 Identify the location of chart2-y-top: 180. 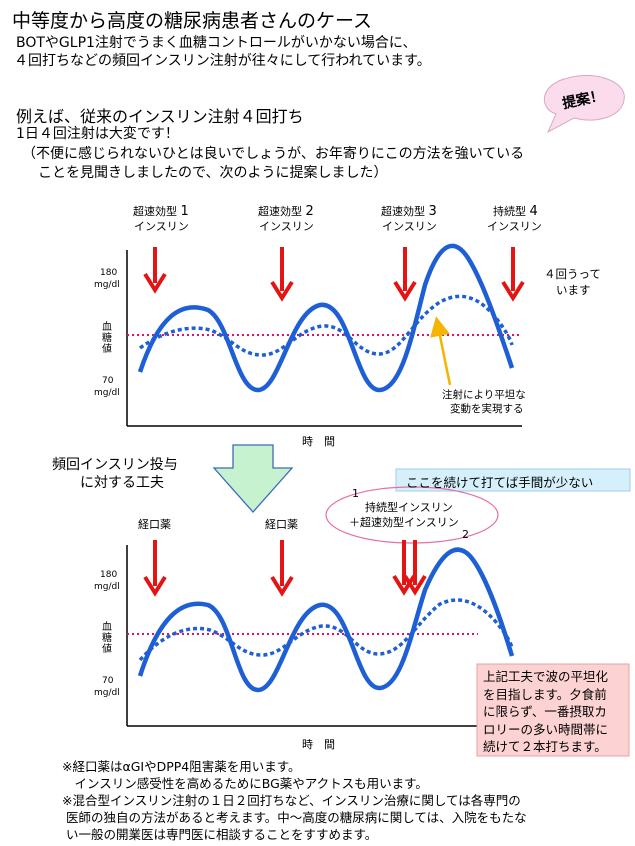
(109, 575).